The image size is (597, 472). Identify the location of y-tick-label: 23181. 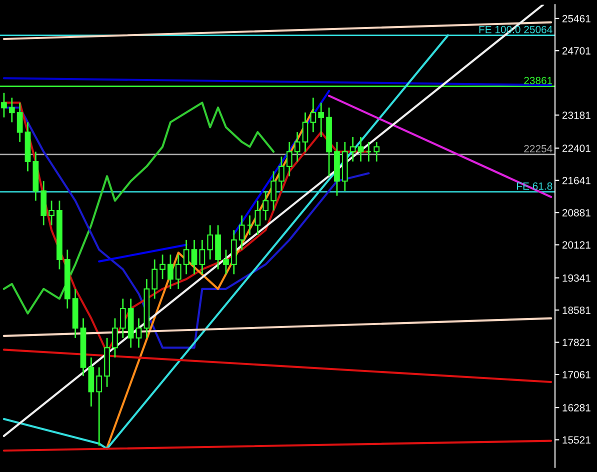
(576, 115).